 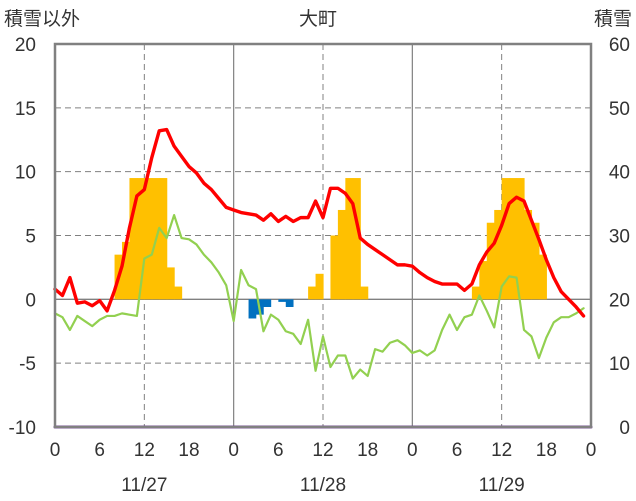 What do you see at coordinates (30, 237) in the screenshot?
I see `left-tick-label: 5` at bounding box center [30, 237].